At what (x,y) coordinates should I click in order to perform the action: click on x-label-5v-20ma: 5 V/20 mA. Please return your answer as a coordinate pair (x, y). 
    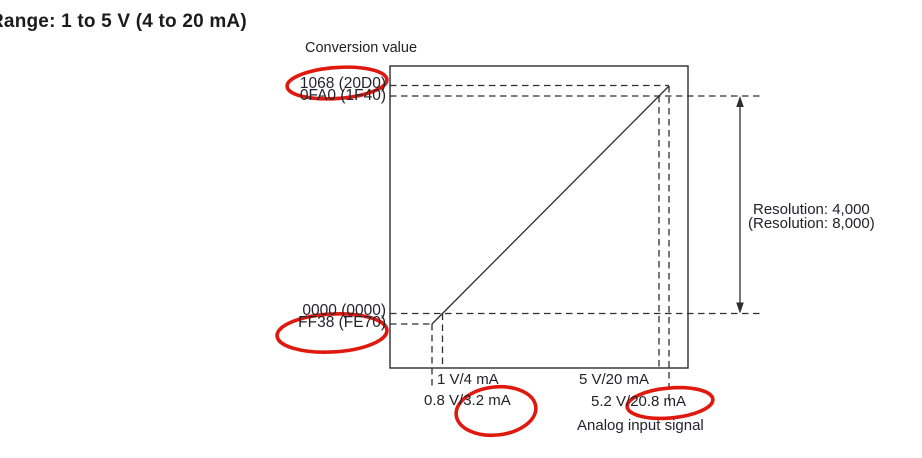
    Looking at the image, I should click on (614, 379).